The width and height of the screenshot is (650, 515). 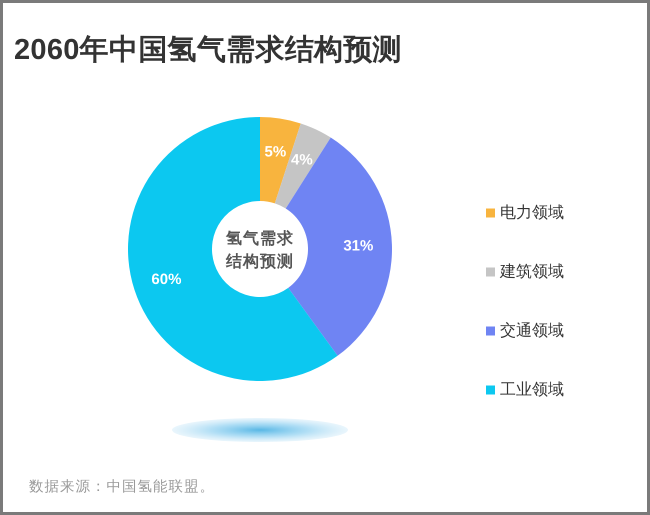 What do you see at coordinates (208, 50) in the screenshot?
I see `chart-title: 2060年中国氢气需求结构预测` at bounding box center [208, 50].